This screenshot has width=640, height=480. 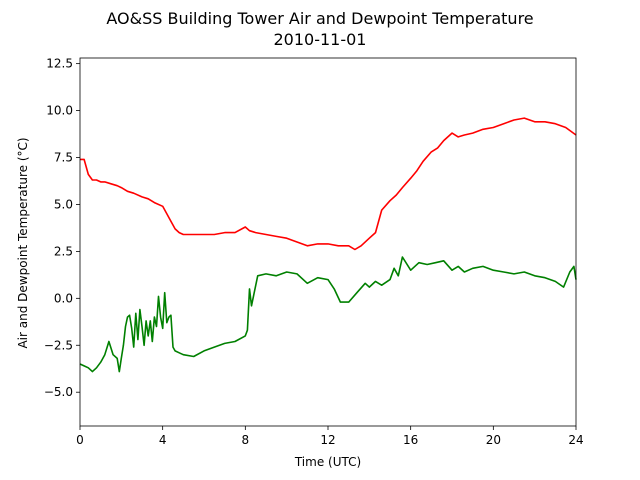 I want to click on x-tick-label: 12, so click(x=327, y=440).